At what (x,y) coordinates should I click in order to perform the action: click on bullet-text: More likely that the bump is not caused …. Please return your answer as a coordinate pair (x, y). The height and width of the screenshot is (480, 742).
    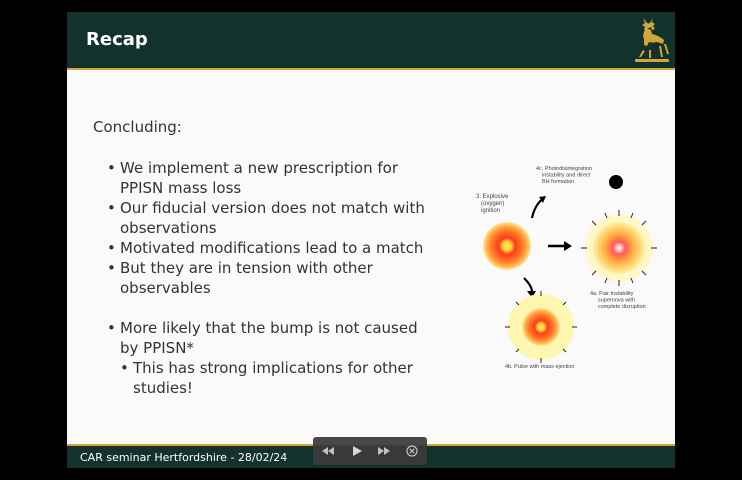
    Looking at the image, I should click on (269, 338).